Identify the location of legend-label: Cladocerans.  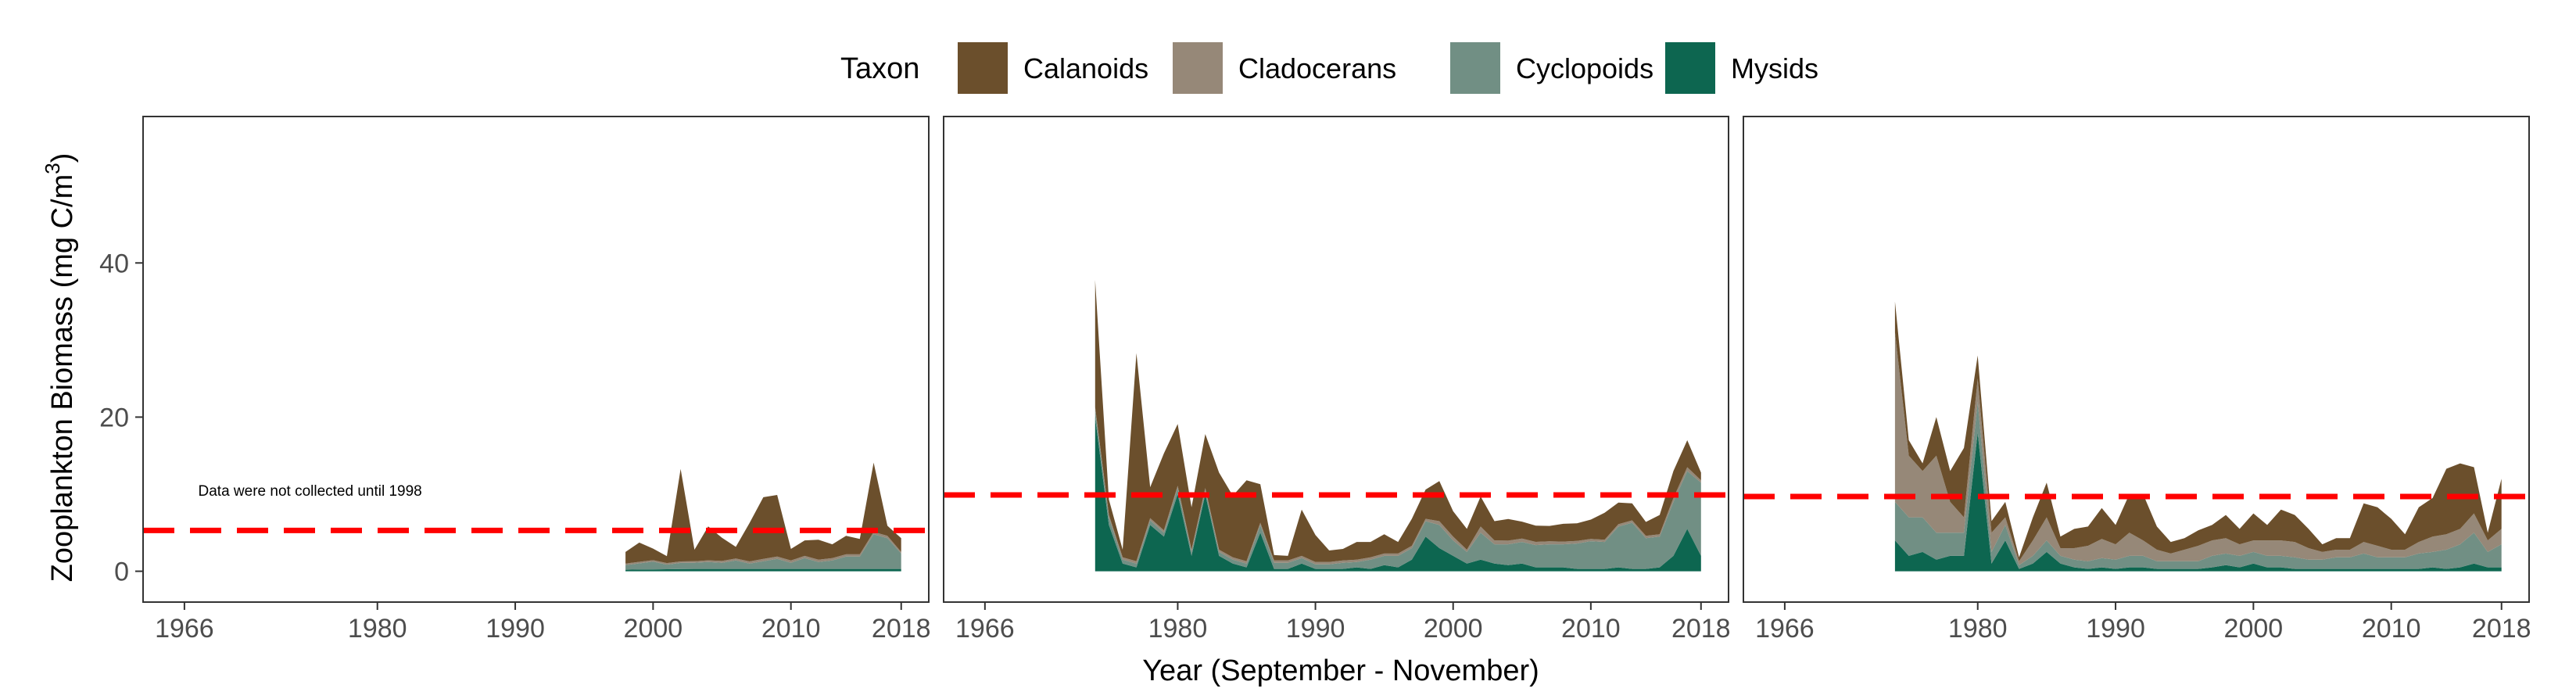
(1317, 68).